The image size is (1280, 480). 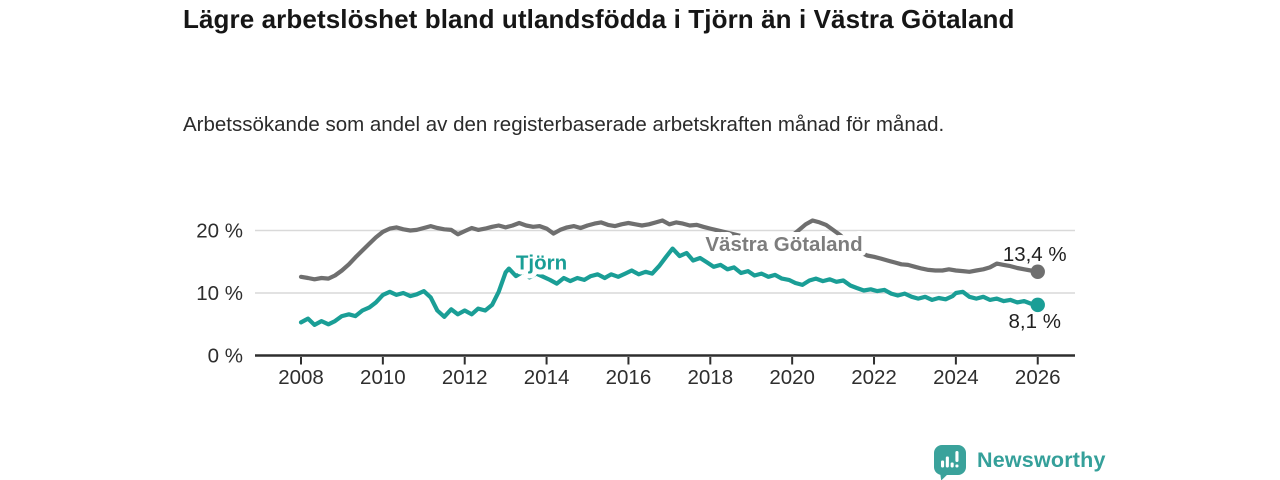 What do you see at coordinates (219, 293) in the screenshot?
I see `y-tick-label: 10 %` at bounding box center [219, 293].